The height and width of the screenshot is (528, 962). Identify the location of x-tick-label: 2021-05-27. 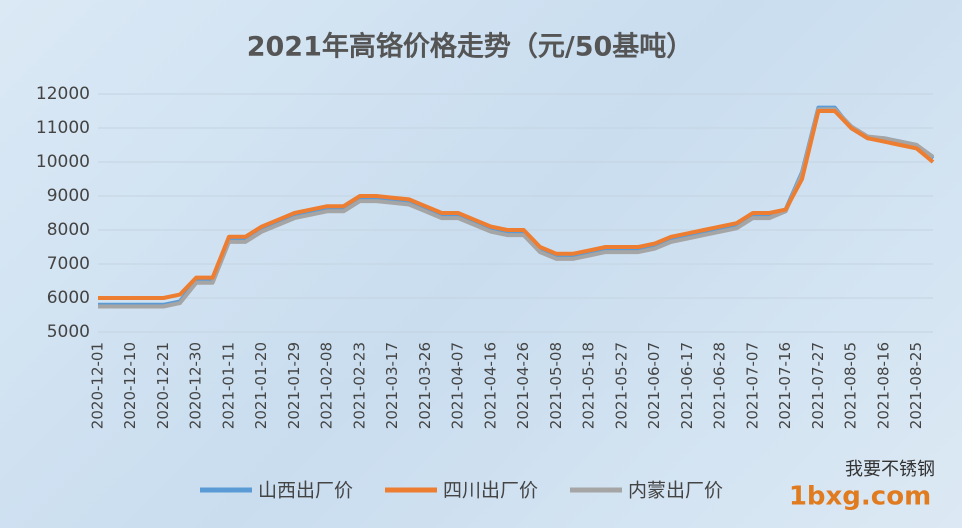
(621, 385).